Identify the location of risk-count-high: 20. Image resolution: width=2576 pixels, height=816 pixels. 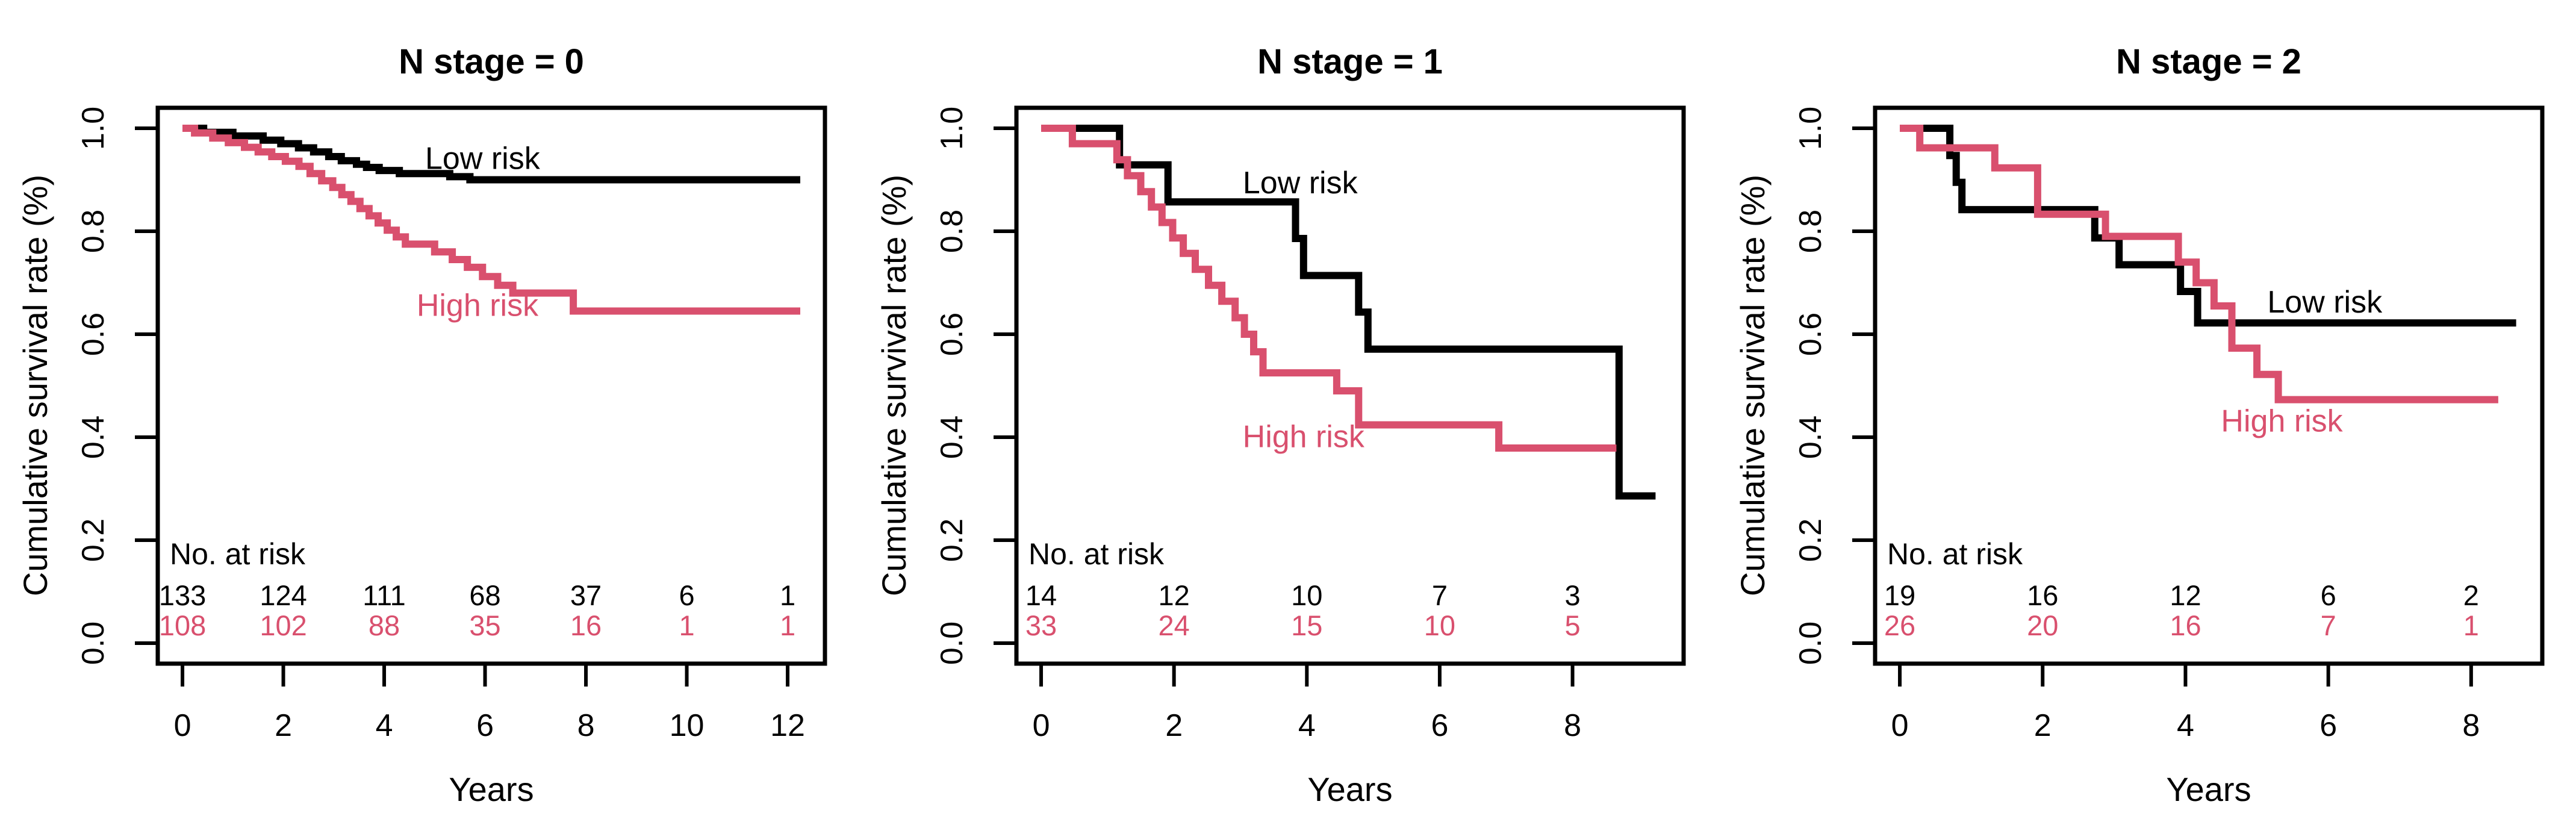
(2043, 625).